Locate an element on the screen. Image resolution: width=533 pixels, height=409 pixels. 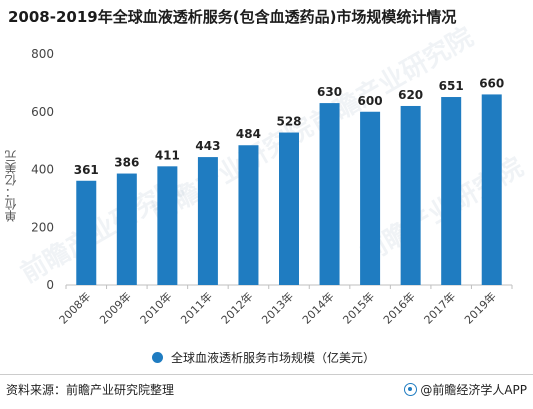
brand-credit: @前瞻经济学人APP is located at coordinates (465, 389).